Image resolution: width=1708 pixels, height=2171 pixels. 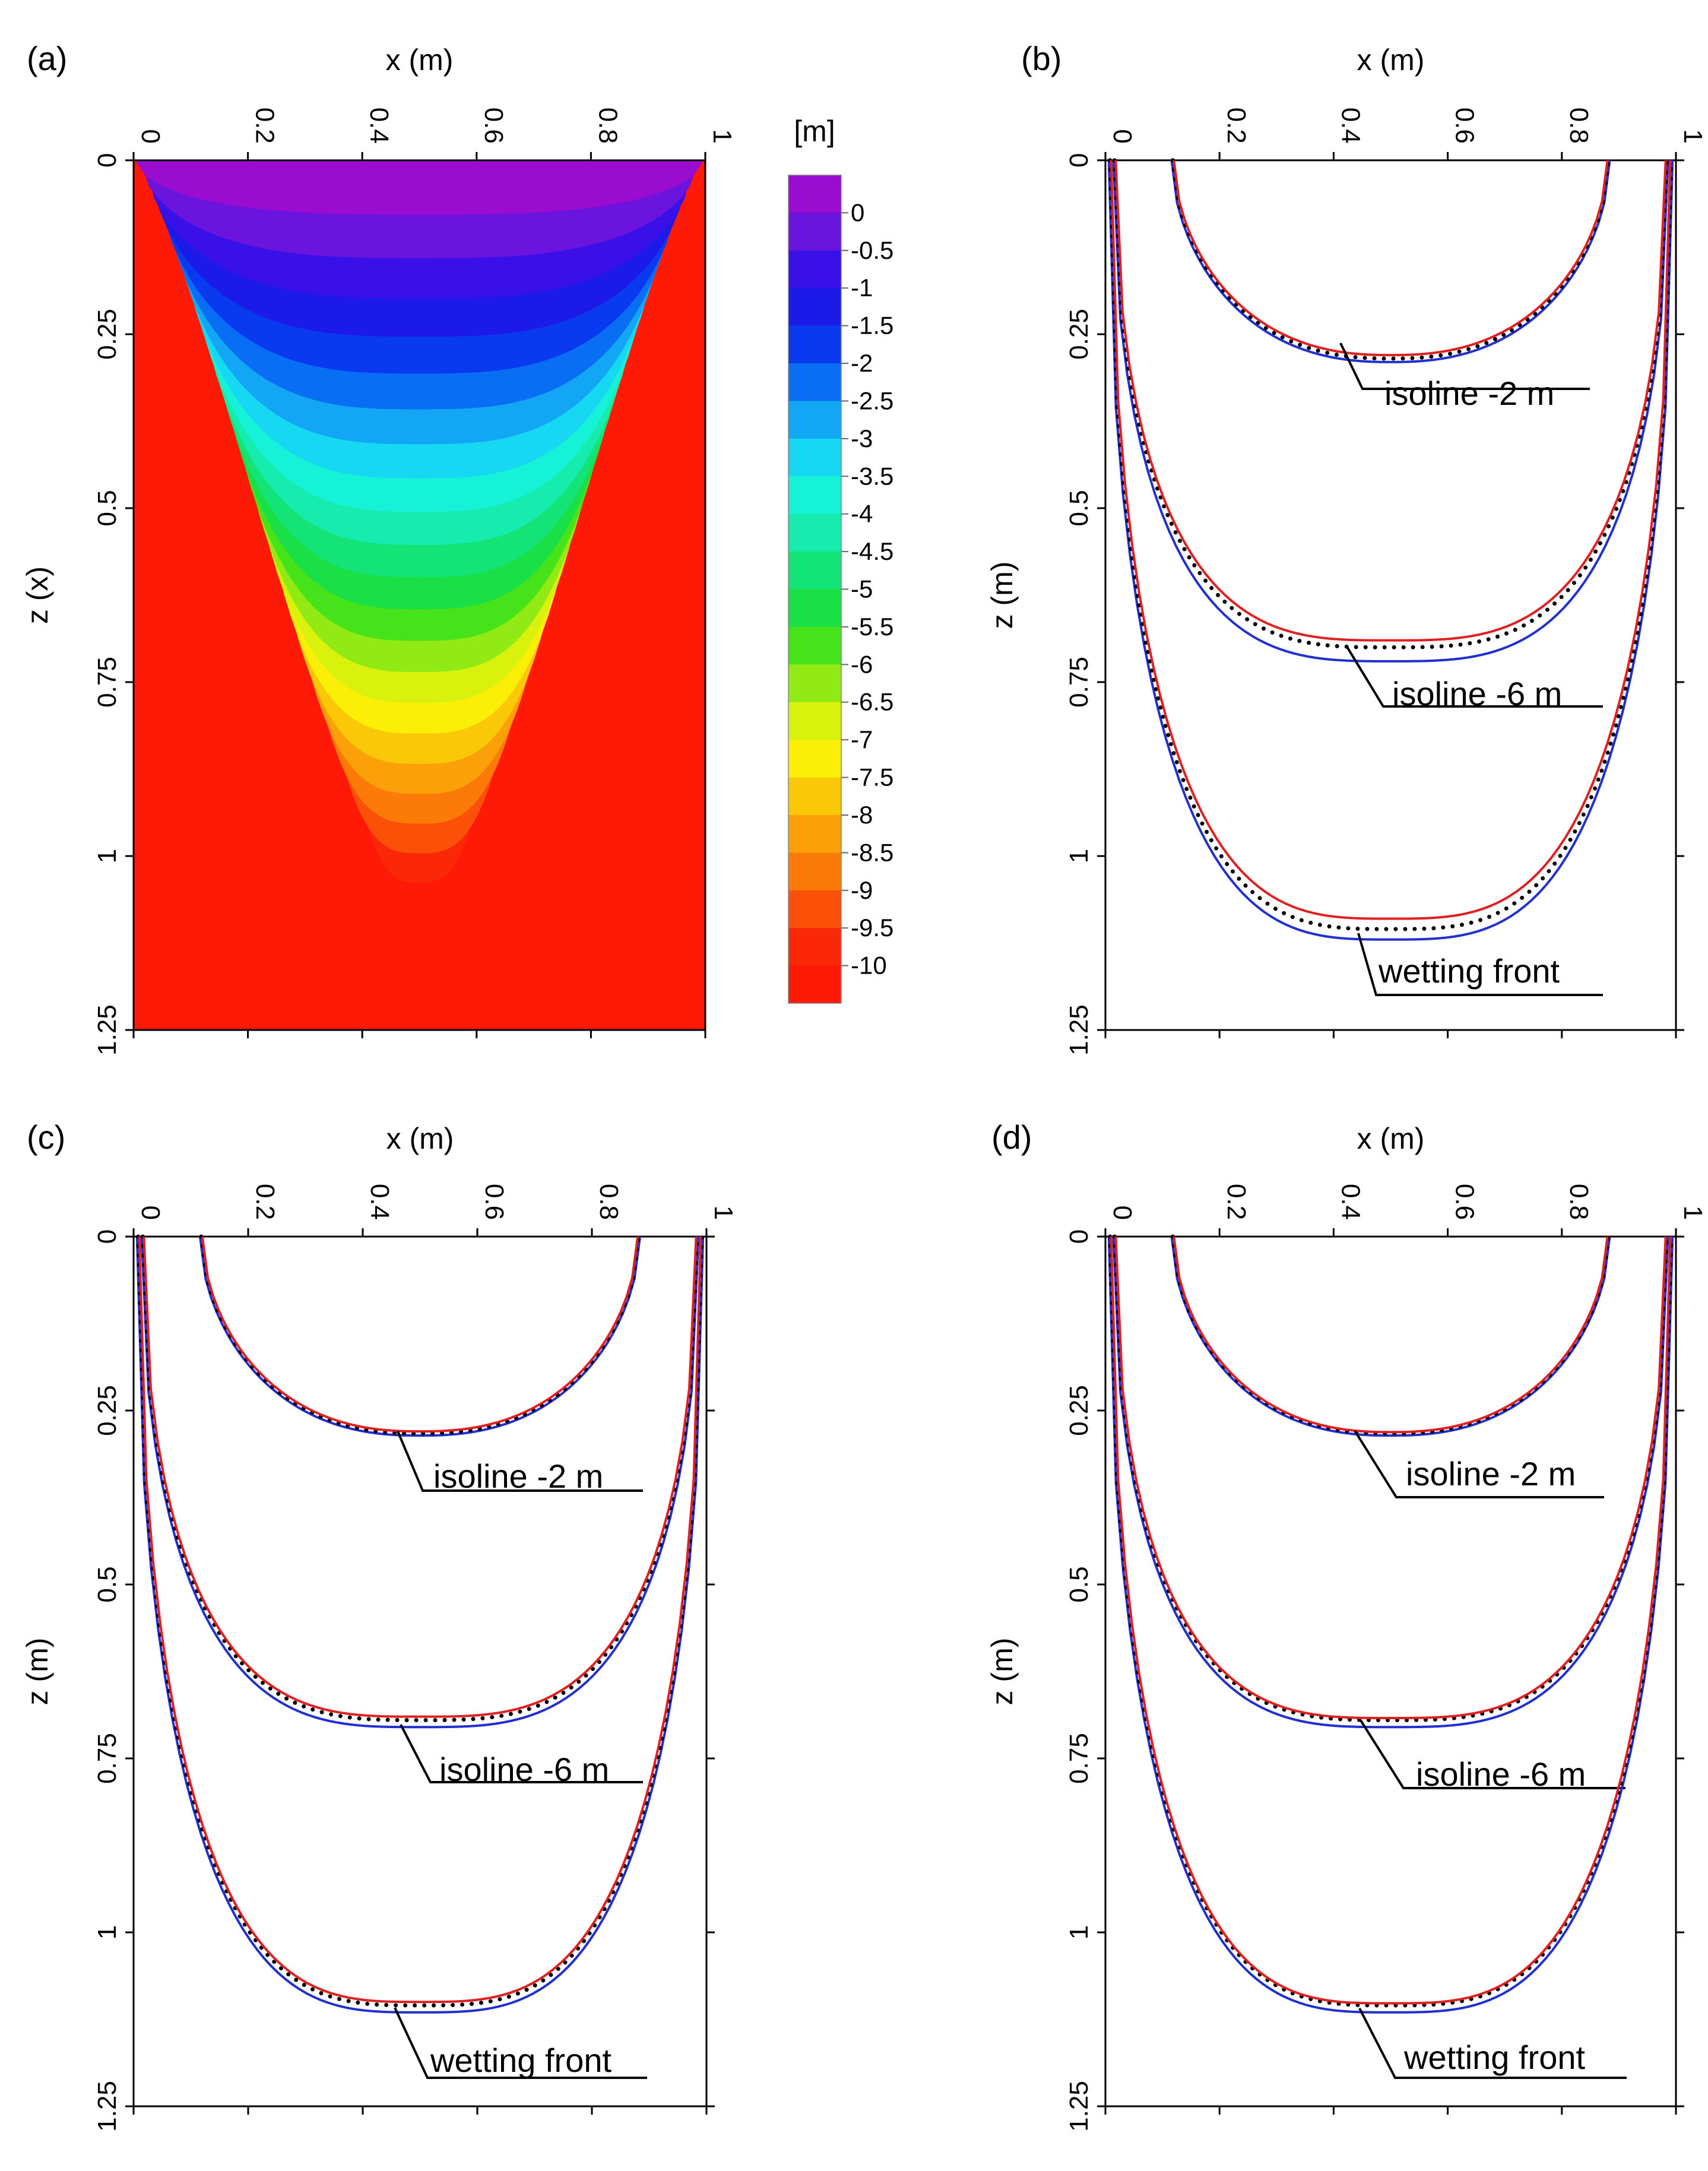 I want to click on colorbar-level-label: -5, so click(x=862, y=589).